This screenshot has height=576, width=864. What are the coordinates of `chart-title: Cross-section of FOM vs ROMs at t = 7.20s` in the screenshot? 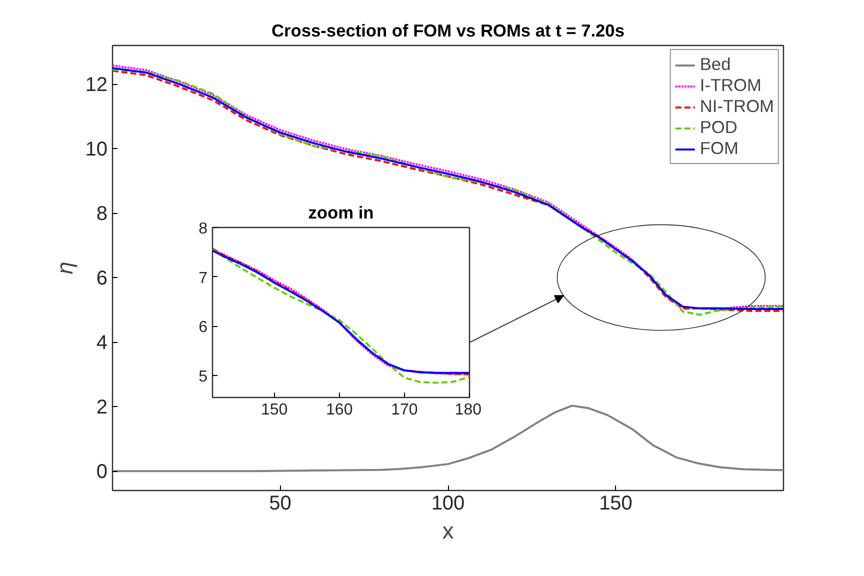 It's located at (448, 30).